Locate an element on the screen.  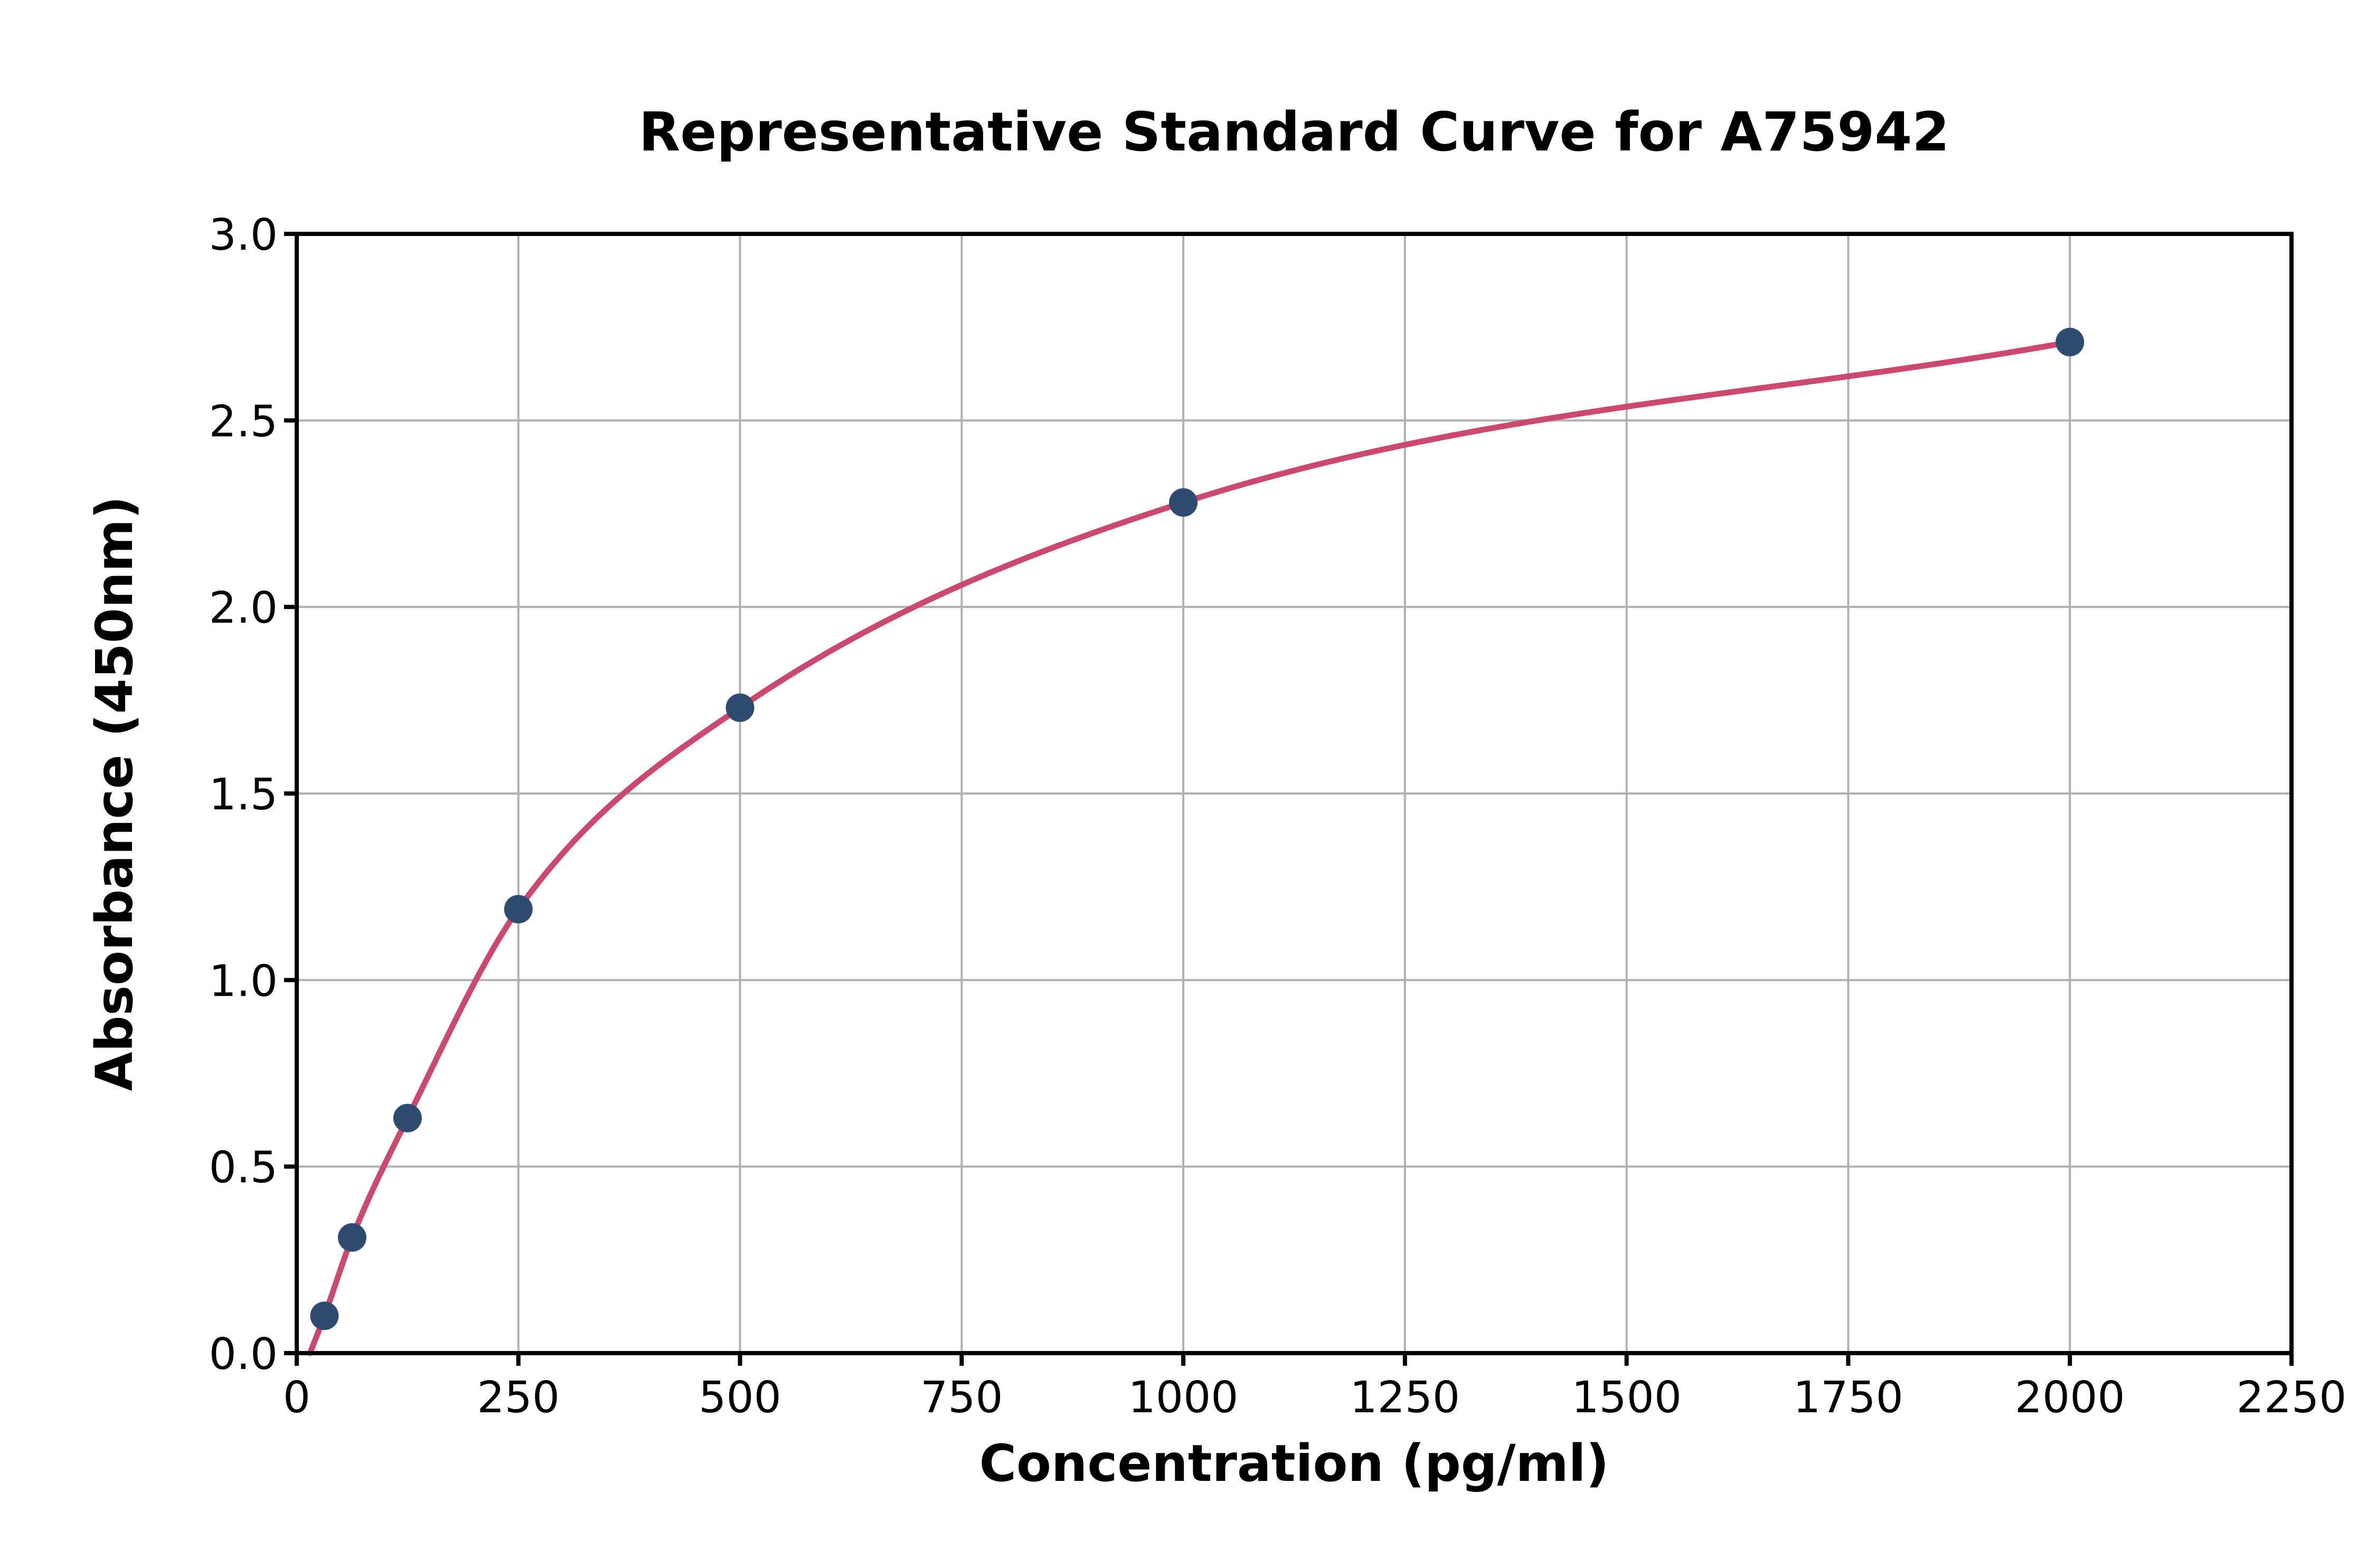
x-tick-label: 2000 is located at coordinates (2070, 1398).